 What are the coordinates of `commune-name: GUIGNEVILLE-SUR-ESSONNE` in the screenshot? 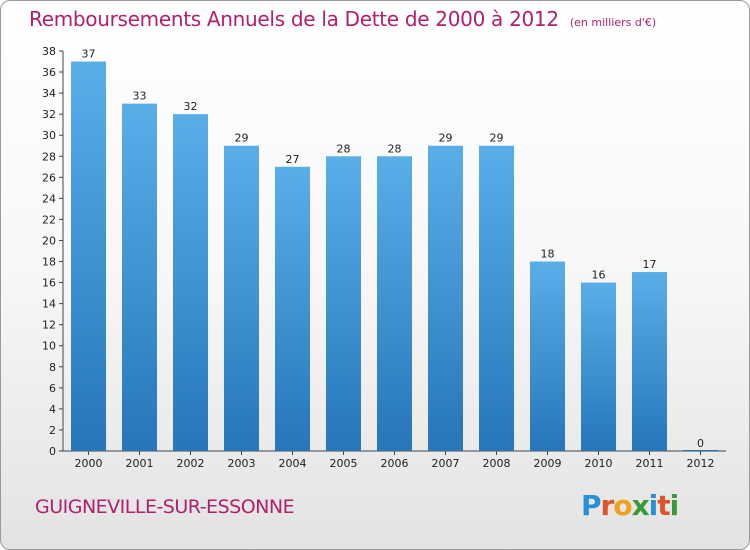 It's located at (165, 507).